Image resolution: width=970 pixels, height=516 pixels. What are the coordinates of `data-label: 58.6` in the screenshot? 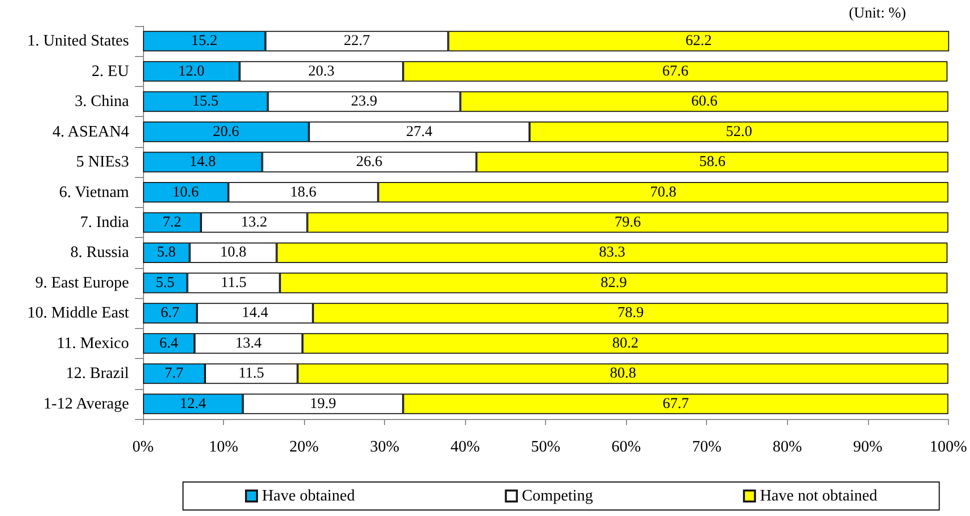 It's located at (712, 162).